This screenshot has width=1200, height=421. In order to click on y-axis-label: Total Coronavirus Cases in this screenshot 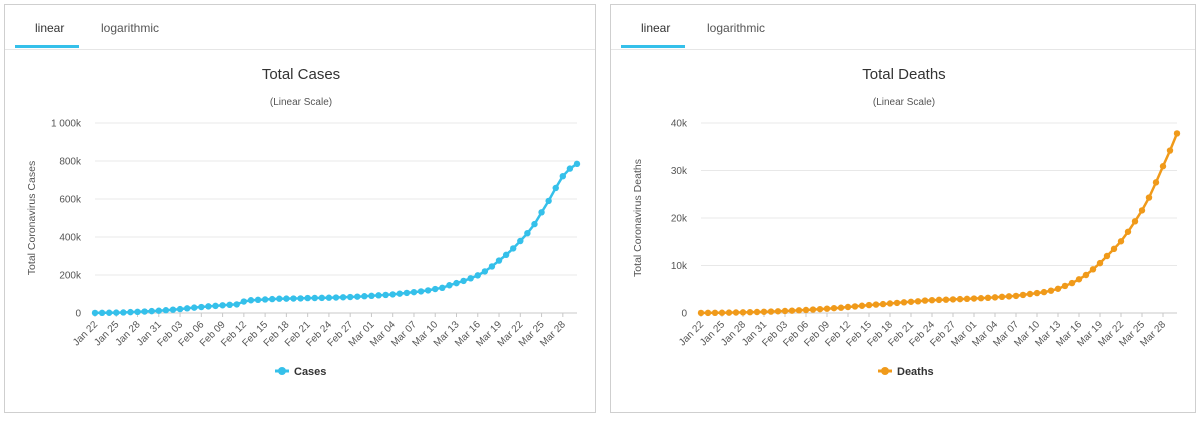, I will do `click(32, 218)`.